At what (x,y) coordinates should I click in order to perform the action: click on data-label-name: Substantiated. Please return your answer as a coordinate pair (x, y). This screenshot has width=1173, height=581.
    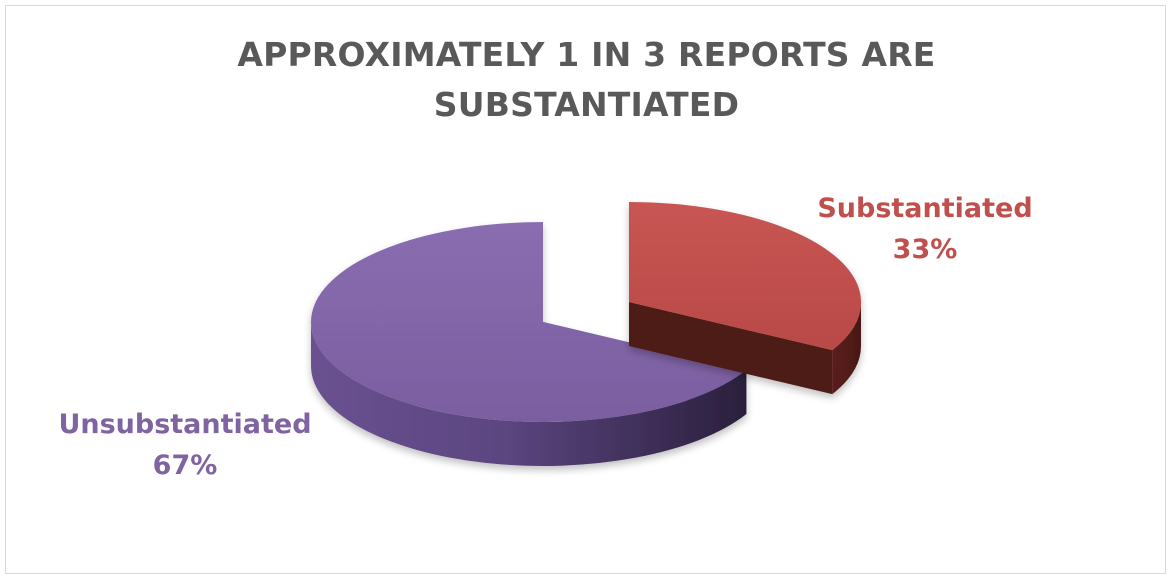
    Looking at the image, I should click on (925, 208).